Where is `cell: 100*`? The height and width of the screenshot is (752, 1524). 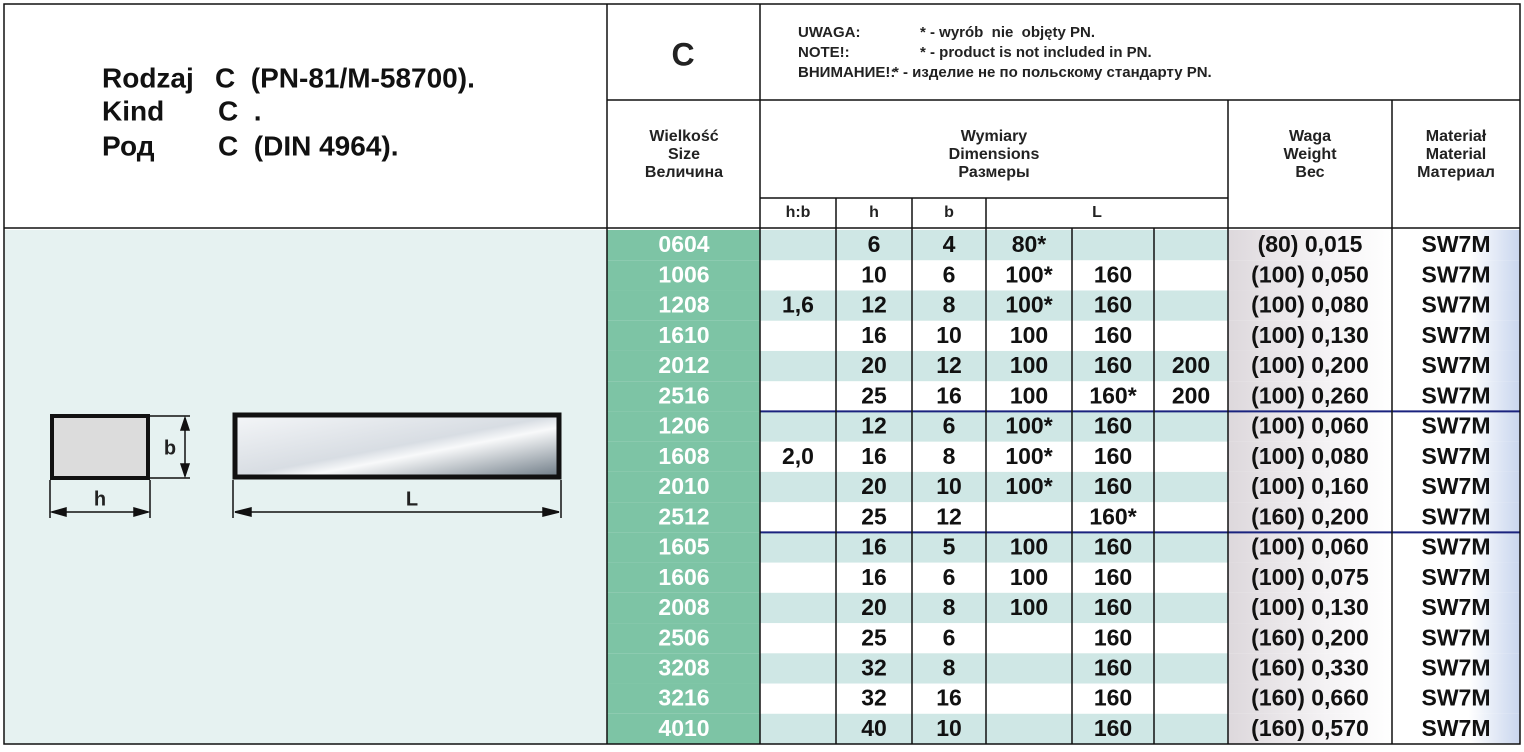 cell: 100* is located at coordinates (1028, 486).